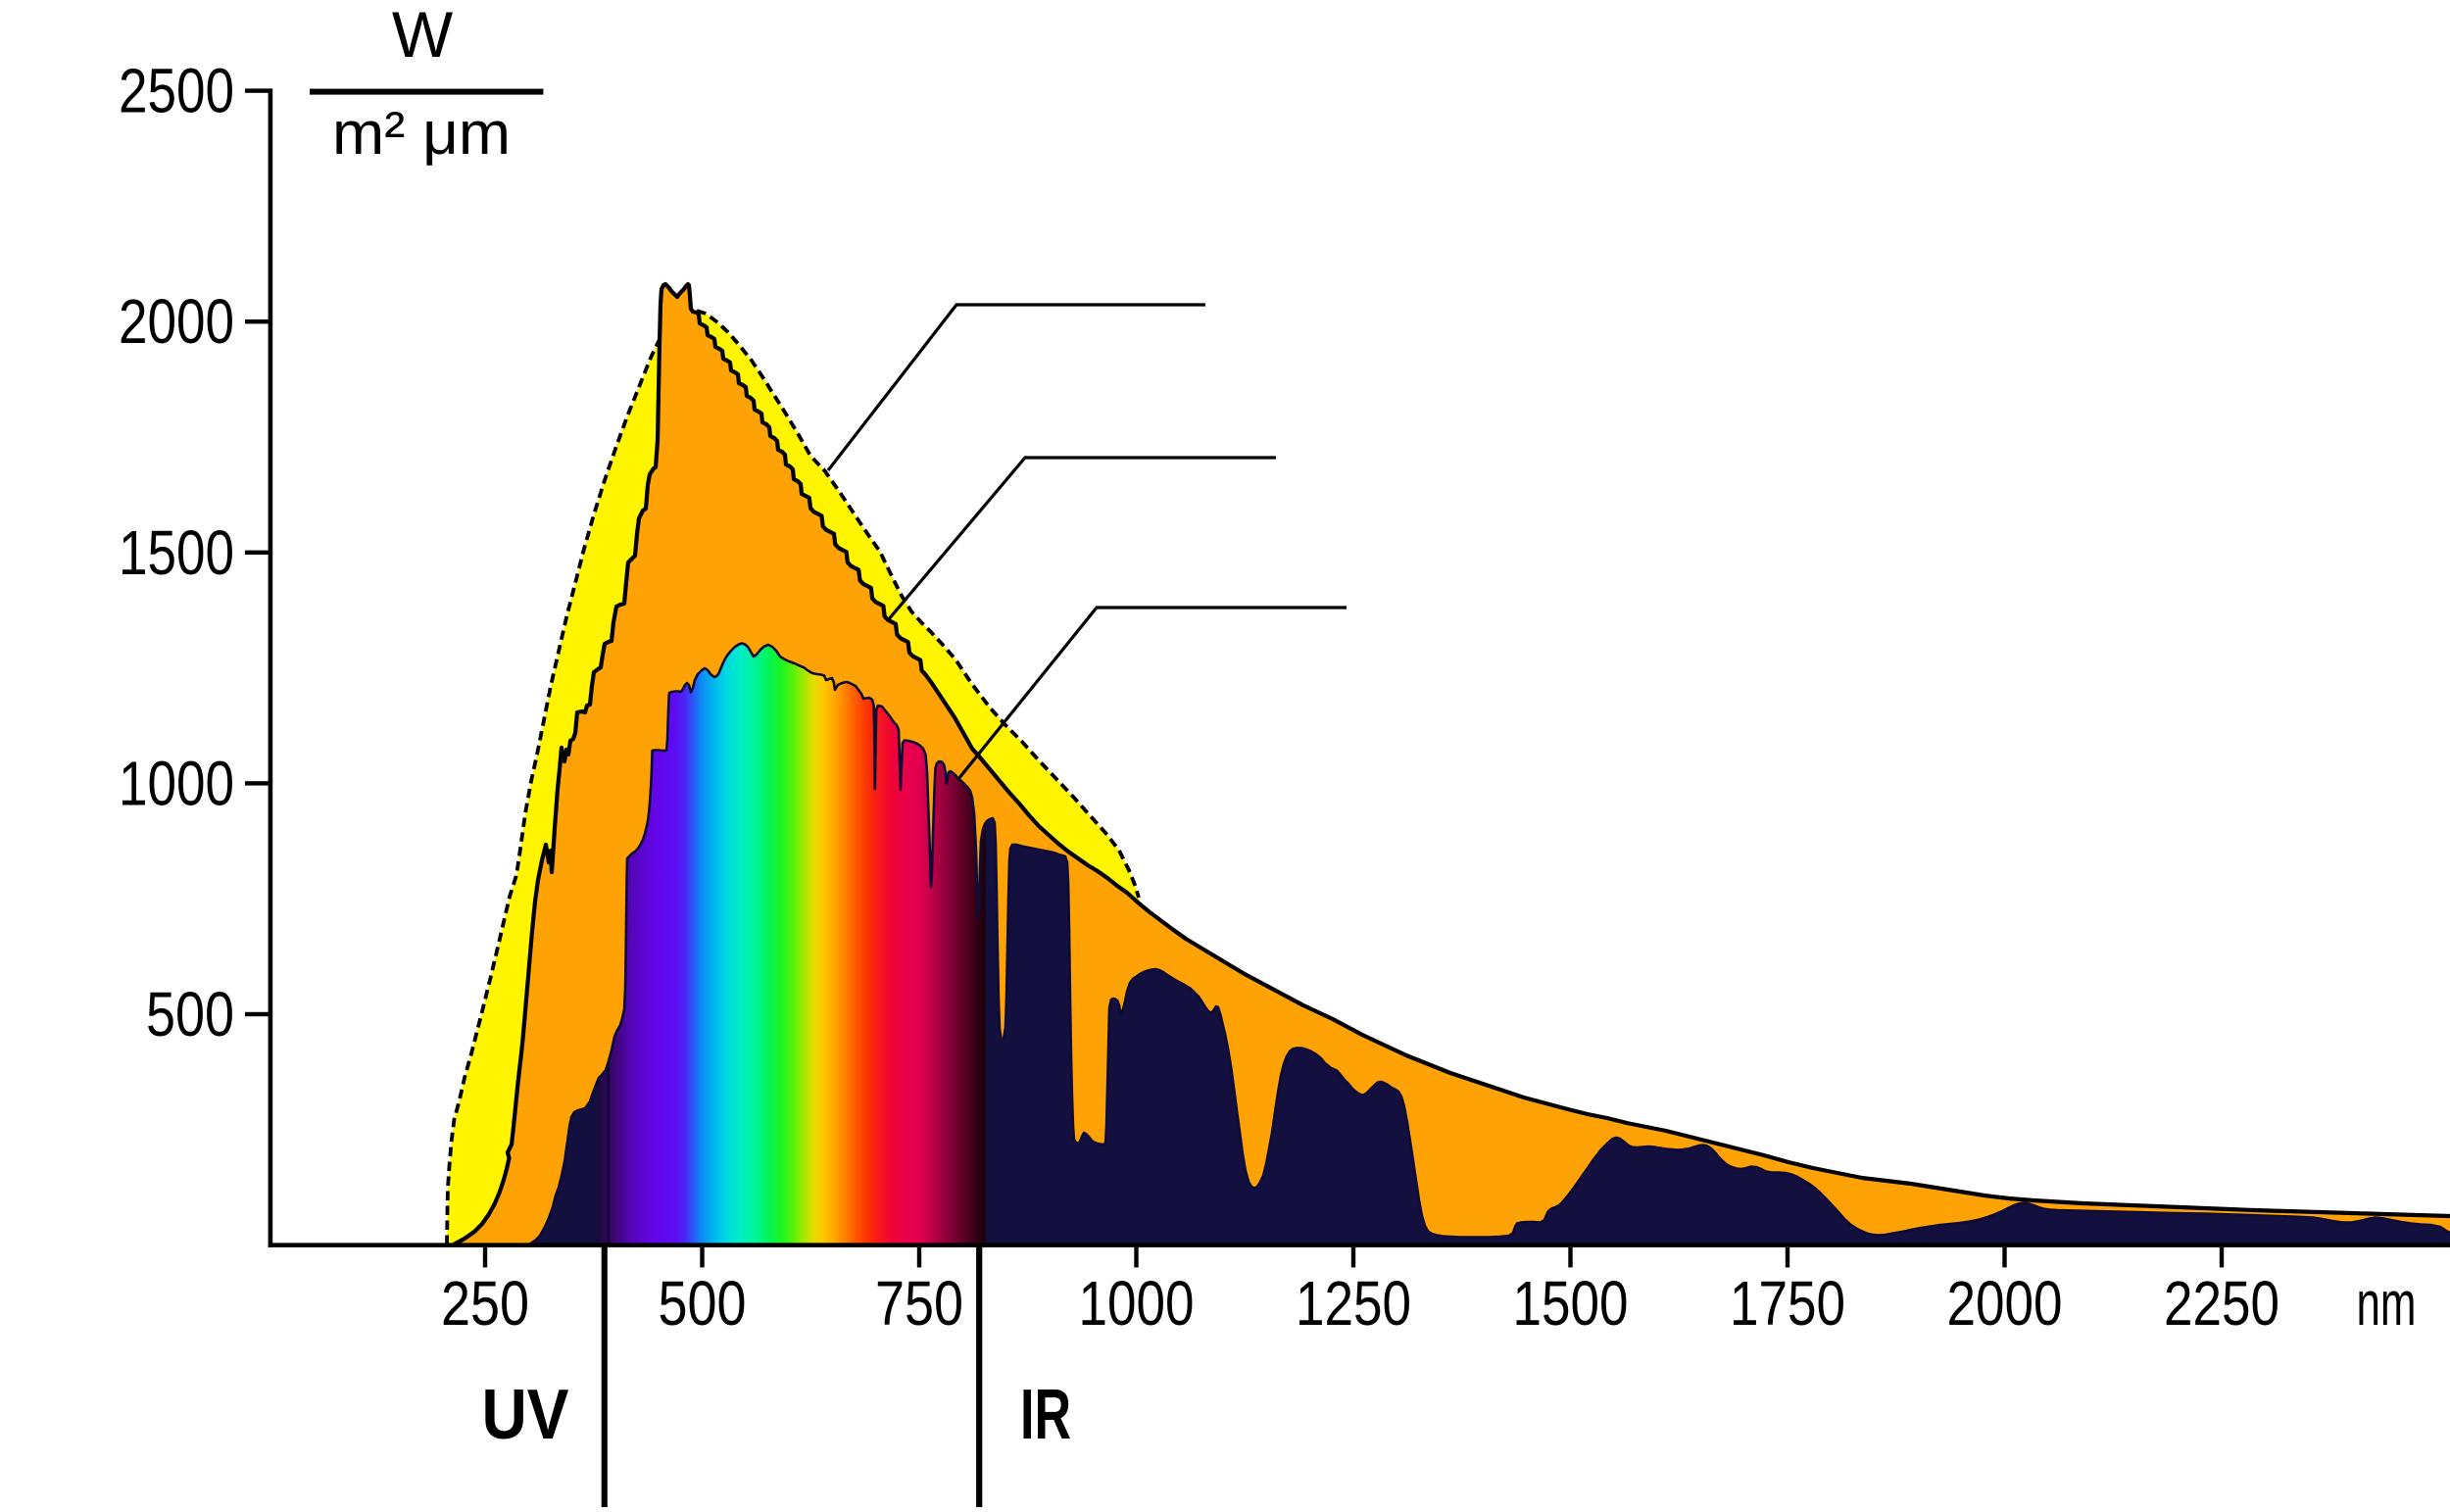 The width and height of the screenshot is (2450, 1512). I want to click on svg-text: m² μm, so click(421, 134).